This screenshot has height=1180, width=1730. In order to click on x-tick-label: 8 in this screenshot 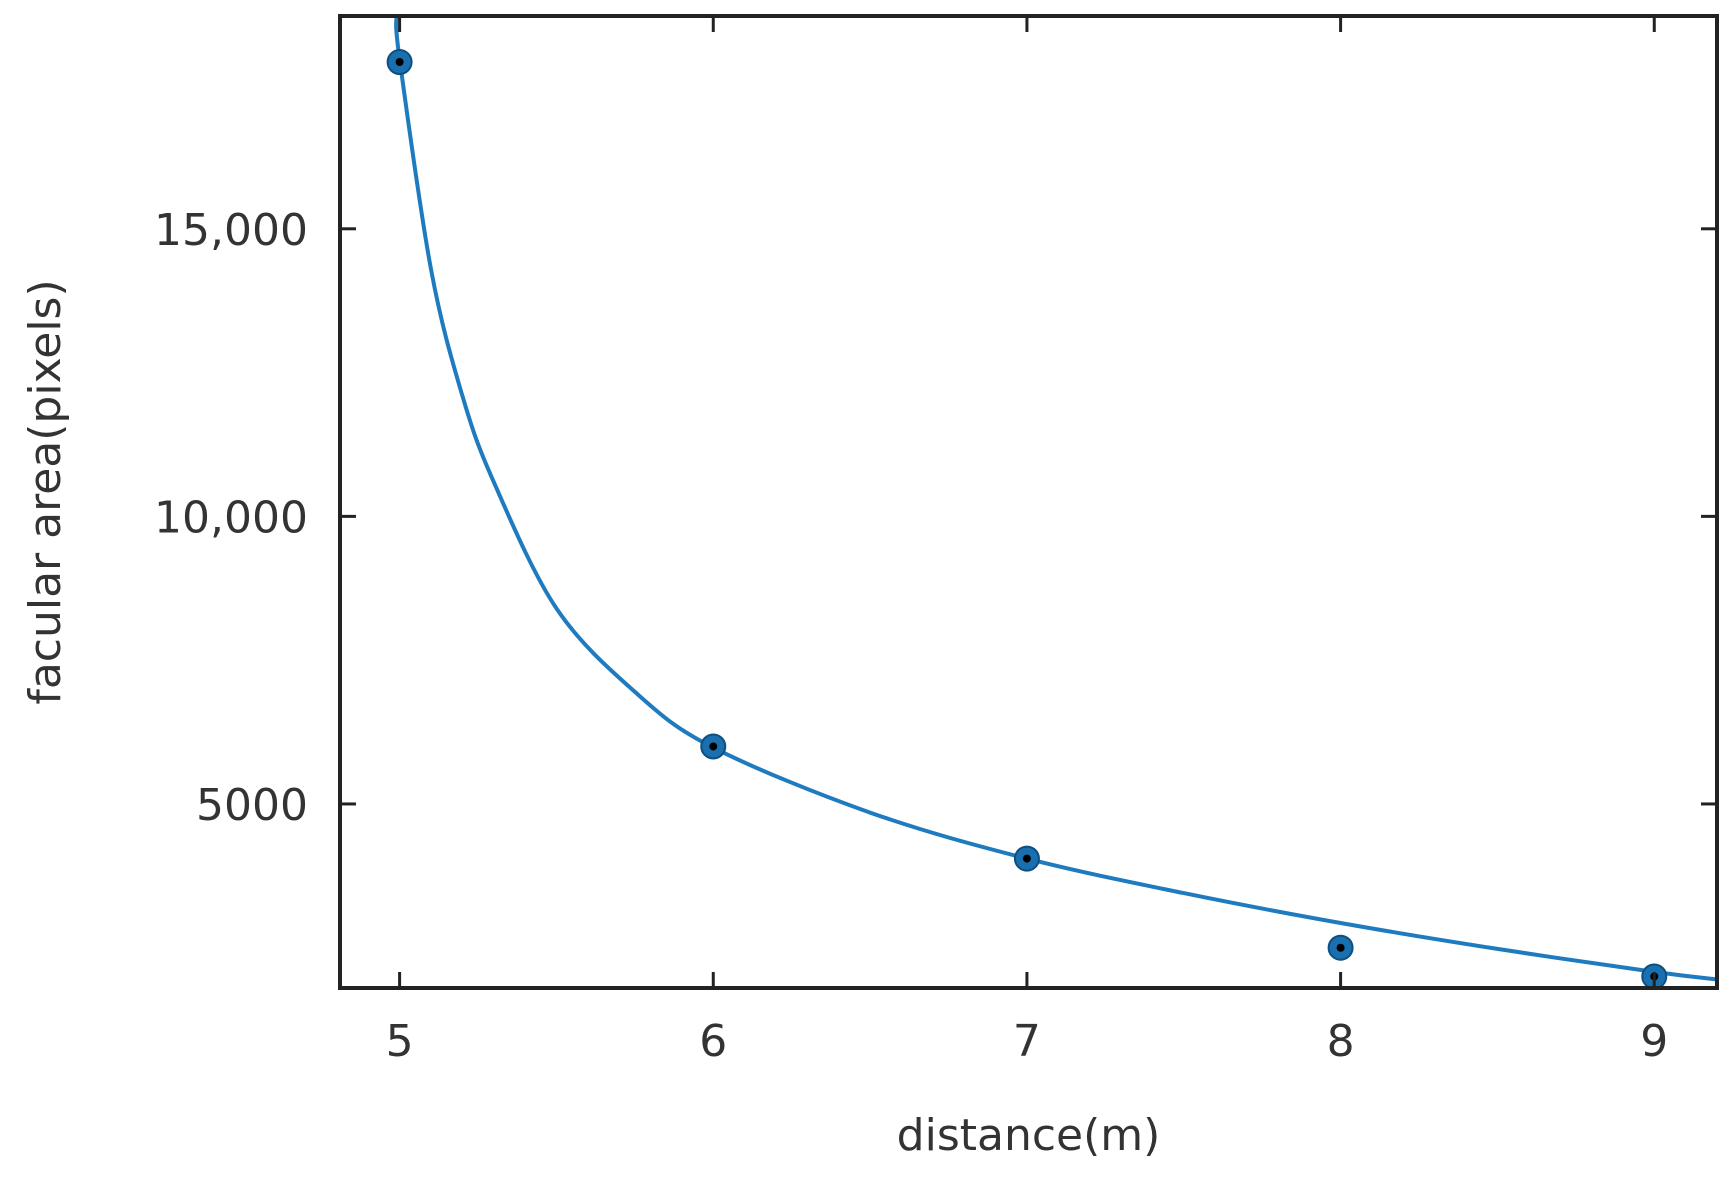, I will do `click(1341, 1041)`.